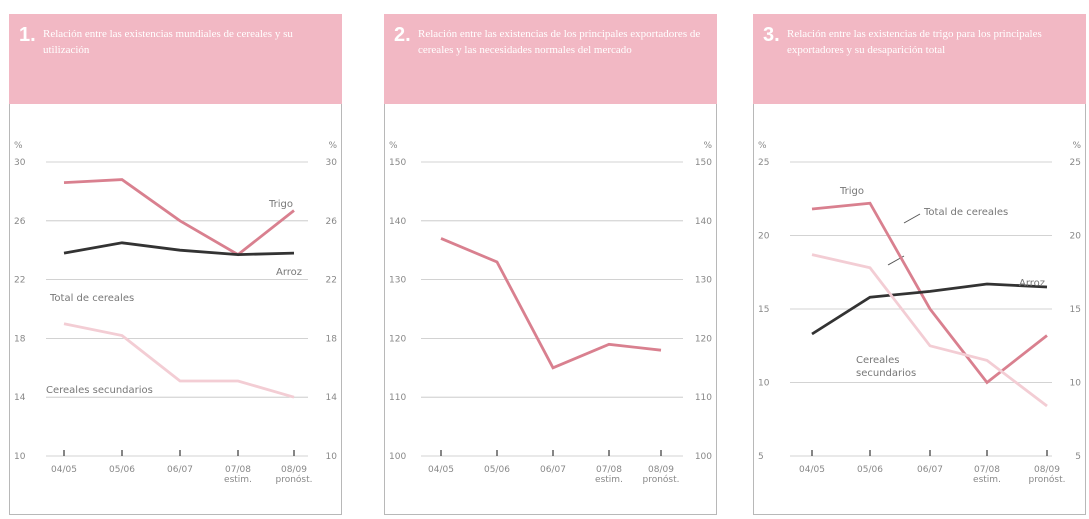 The image size is (1089, 519). I want to click on y-tick-label-right: 15, so click(1075, 310).